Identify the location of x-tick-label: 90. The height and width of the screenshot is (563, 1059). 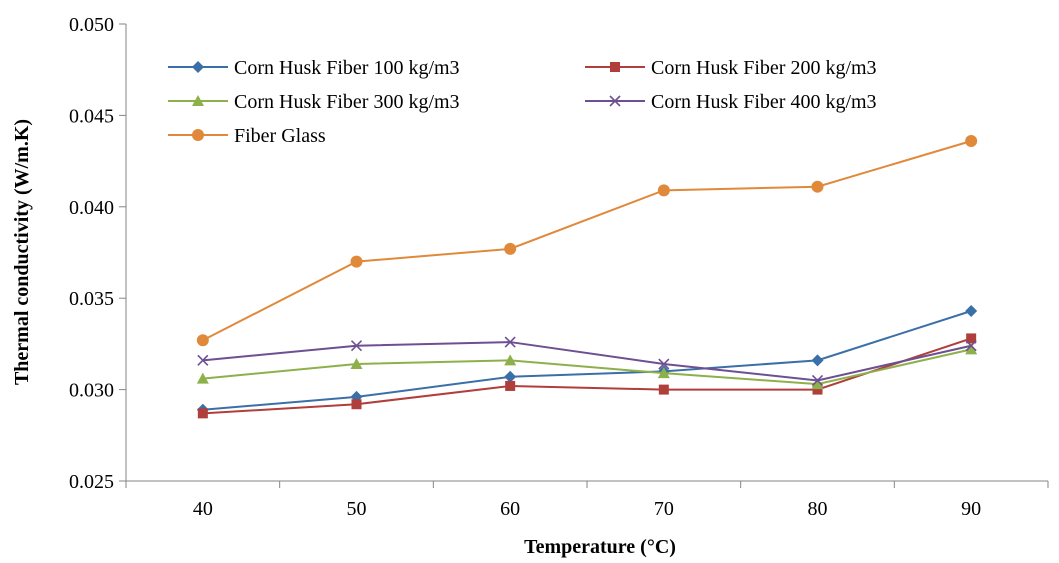
(971, 509).